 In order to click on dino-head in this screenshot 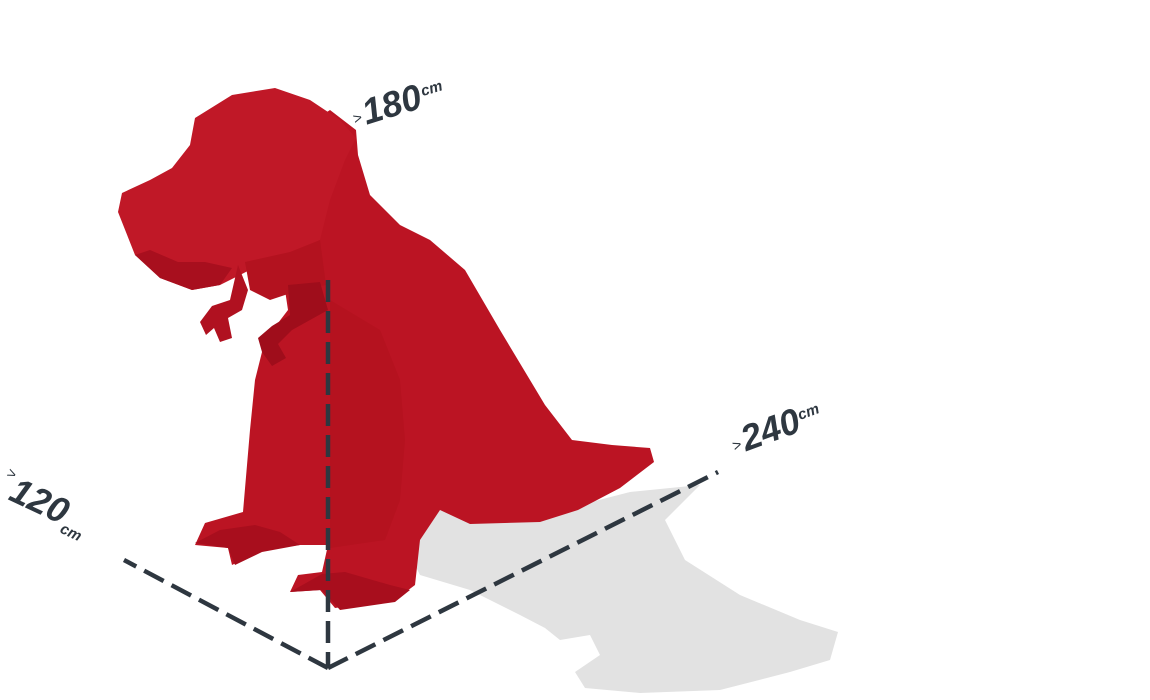, I will do `click(237, 189)`.